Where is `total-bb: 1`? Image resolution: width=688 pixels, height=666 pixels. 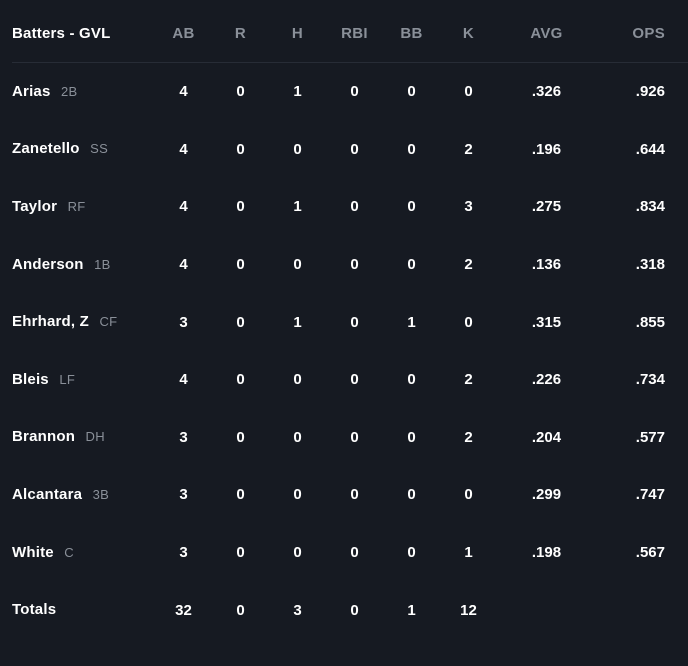
total-bb: 1 is located at coordinates (411, 610).